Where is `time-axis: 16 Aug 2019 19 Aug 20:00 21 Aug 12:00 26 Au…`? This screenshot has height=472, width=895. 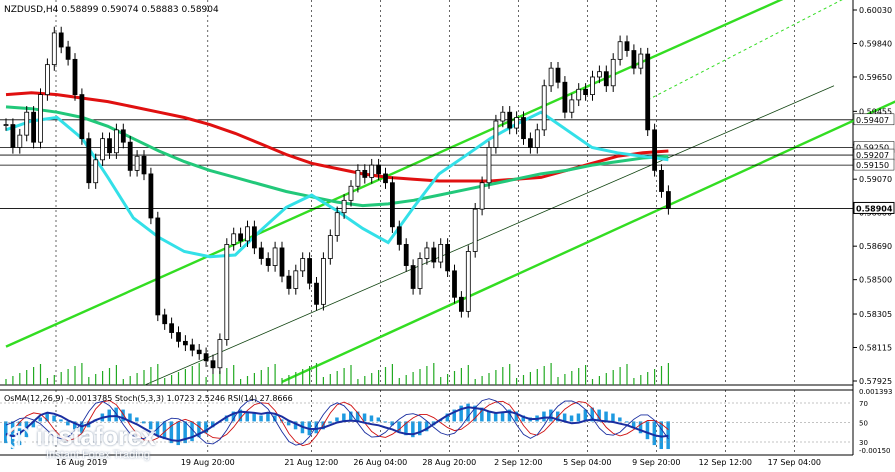 time-axis: 16 Aug 2019 19 Aug 20:00 21 Aug 12:00 26 Au… is located at coordinates (438, 462).